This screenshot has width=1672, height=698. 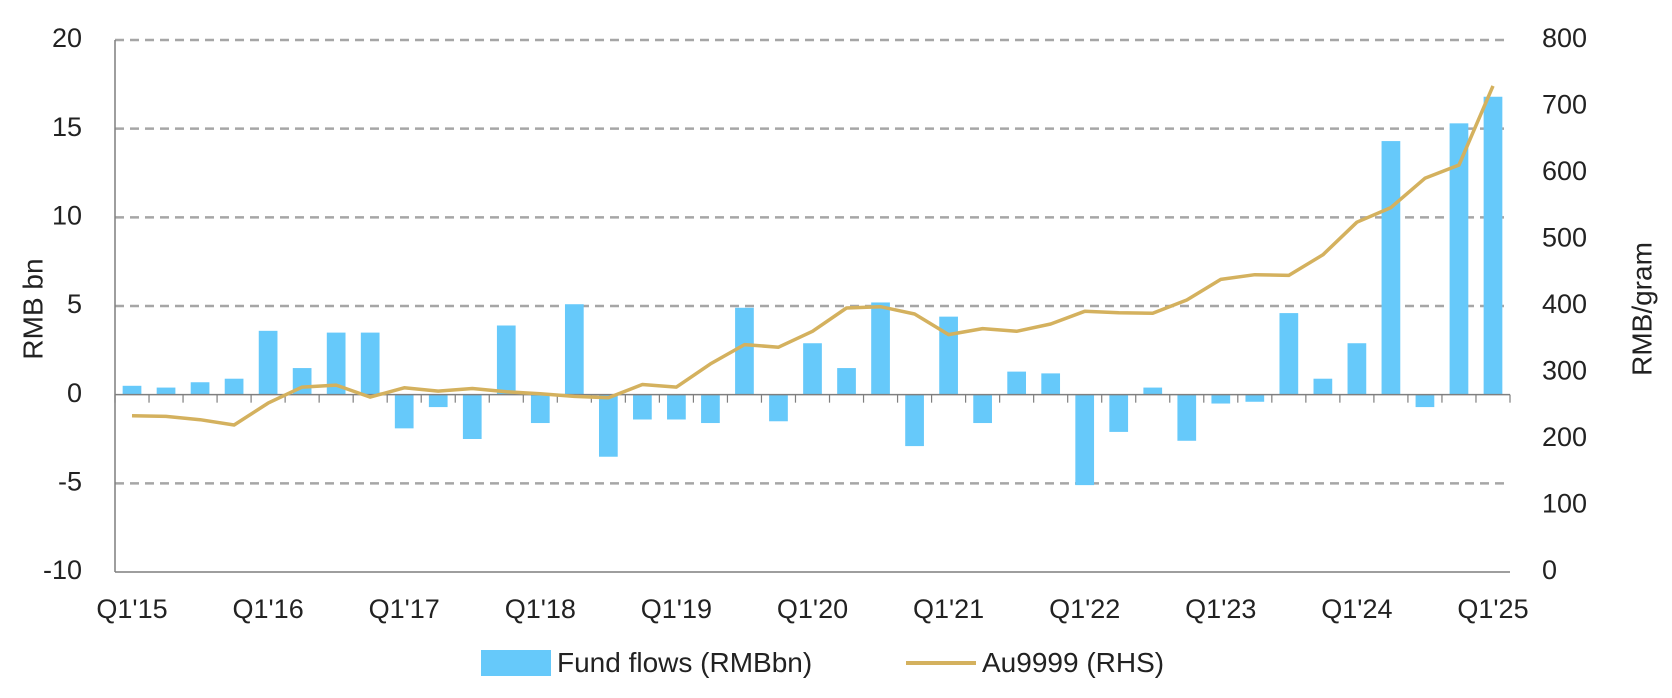 I want to click on x-tick-label: Q1'17, so click(x=404, y=609).